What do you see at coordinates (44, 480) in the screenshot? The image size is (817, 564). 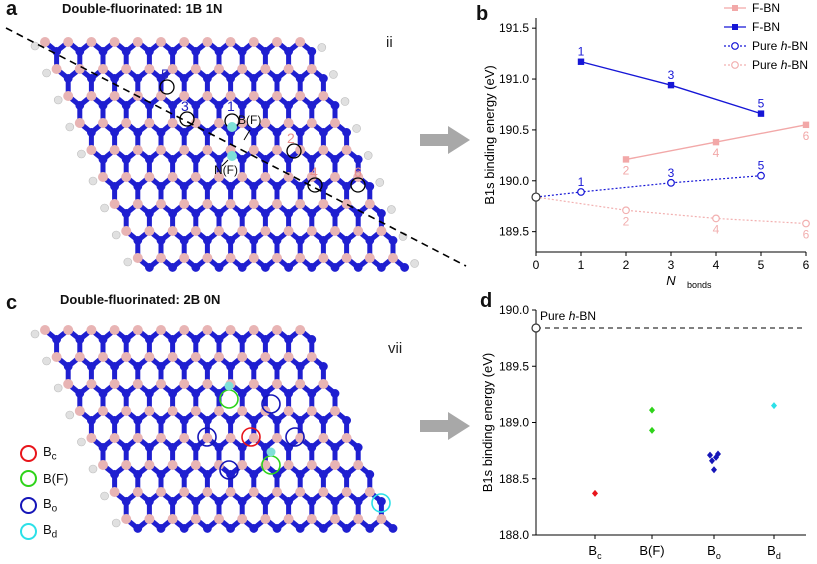 I see `legend-item: B(F)` at bounding box center [44, 480].